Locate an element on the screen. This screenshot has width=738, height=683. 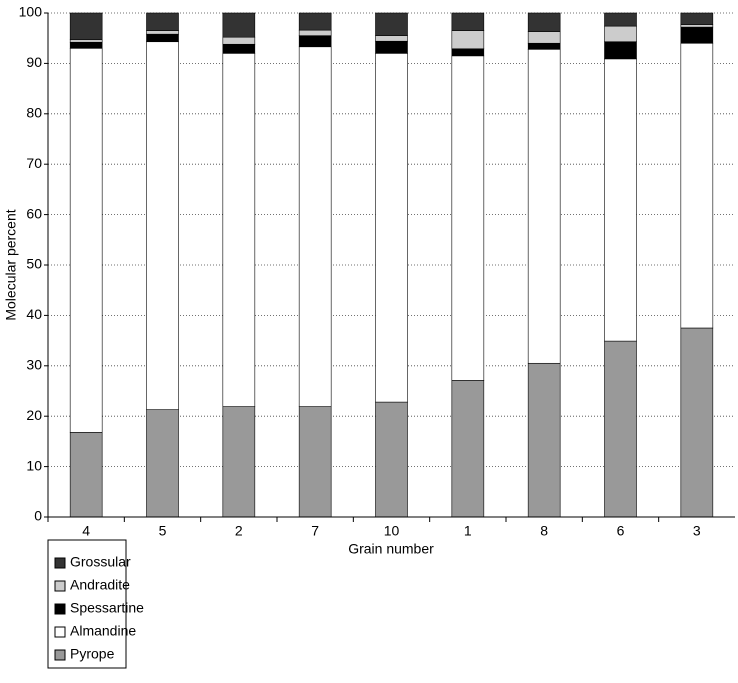
legend-label: Almandine is located at coordinates (103, 631).